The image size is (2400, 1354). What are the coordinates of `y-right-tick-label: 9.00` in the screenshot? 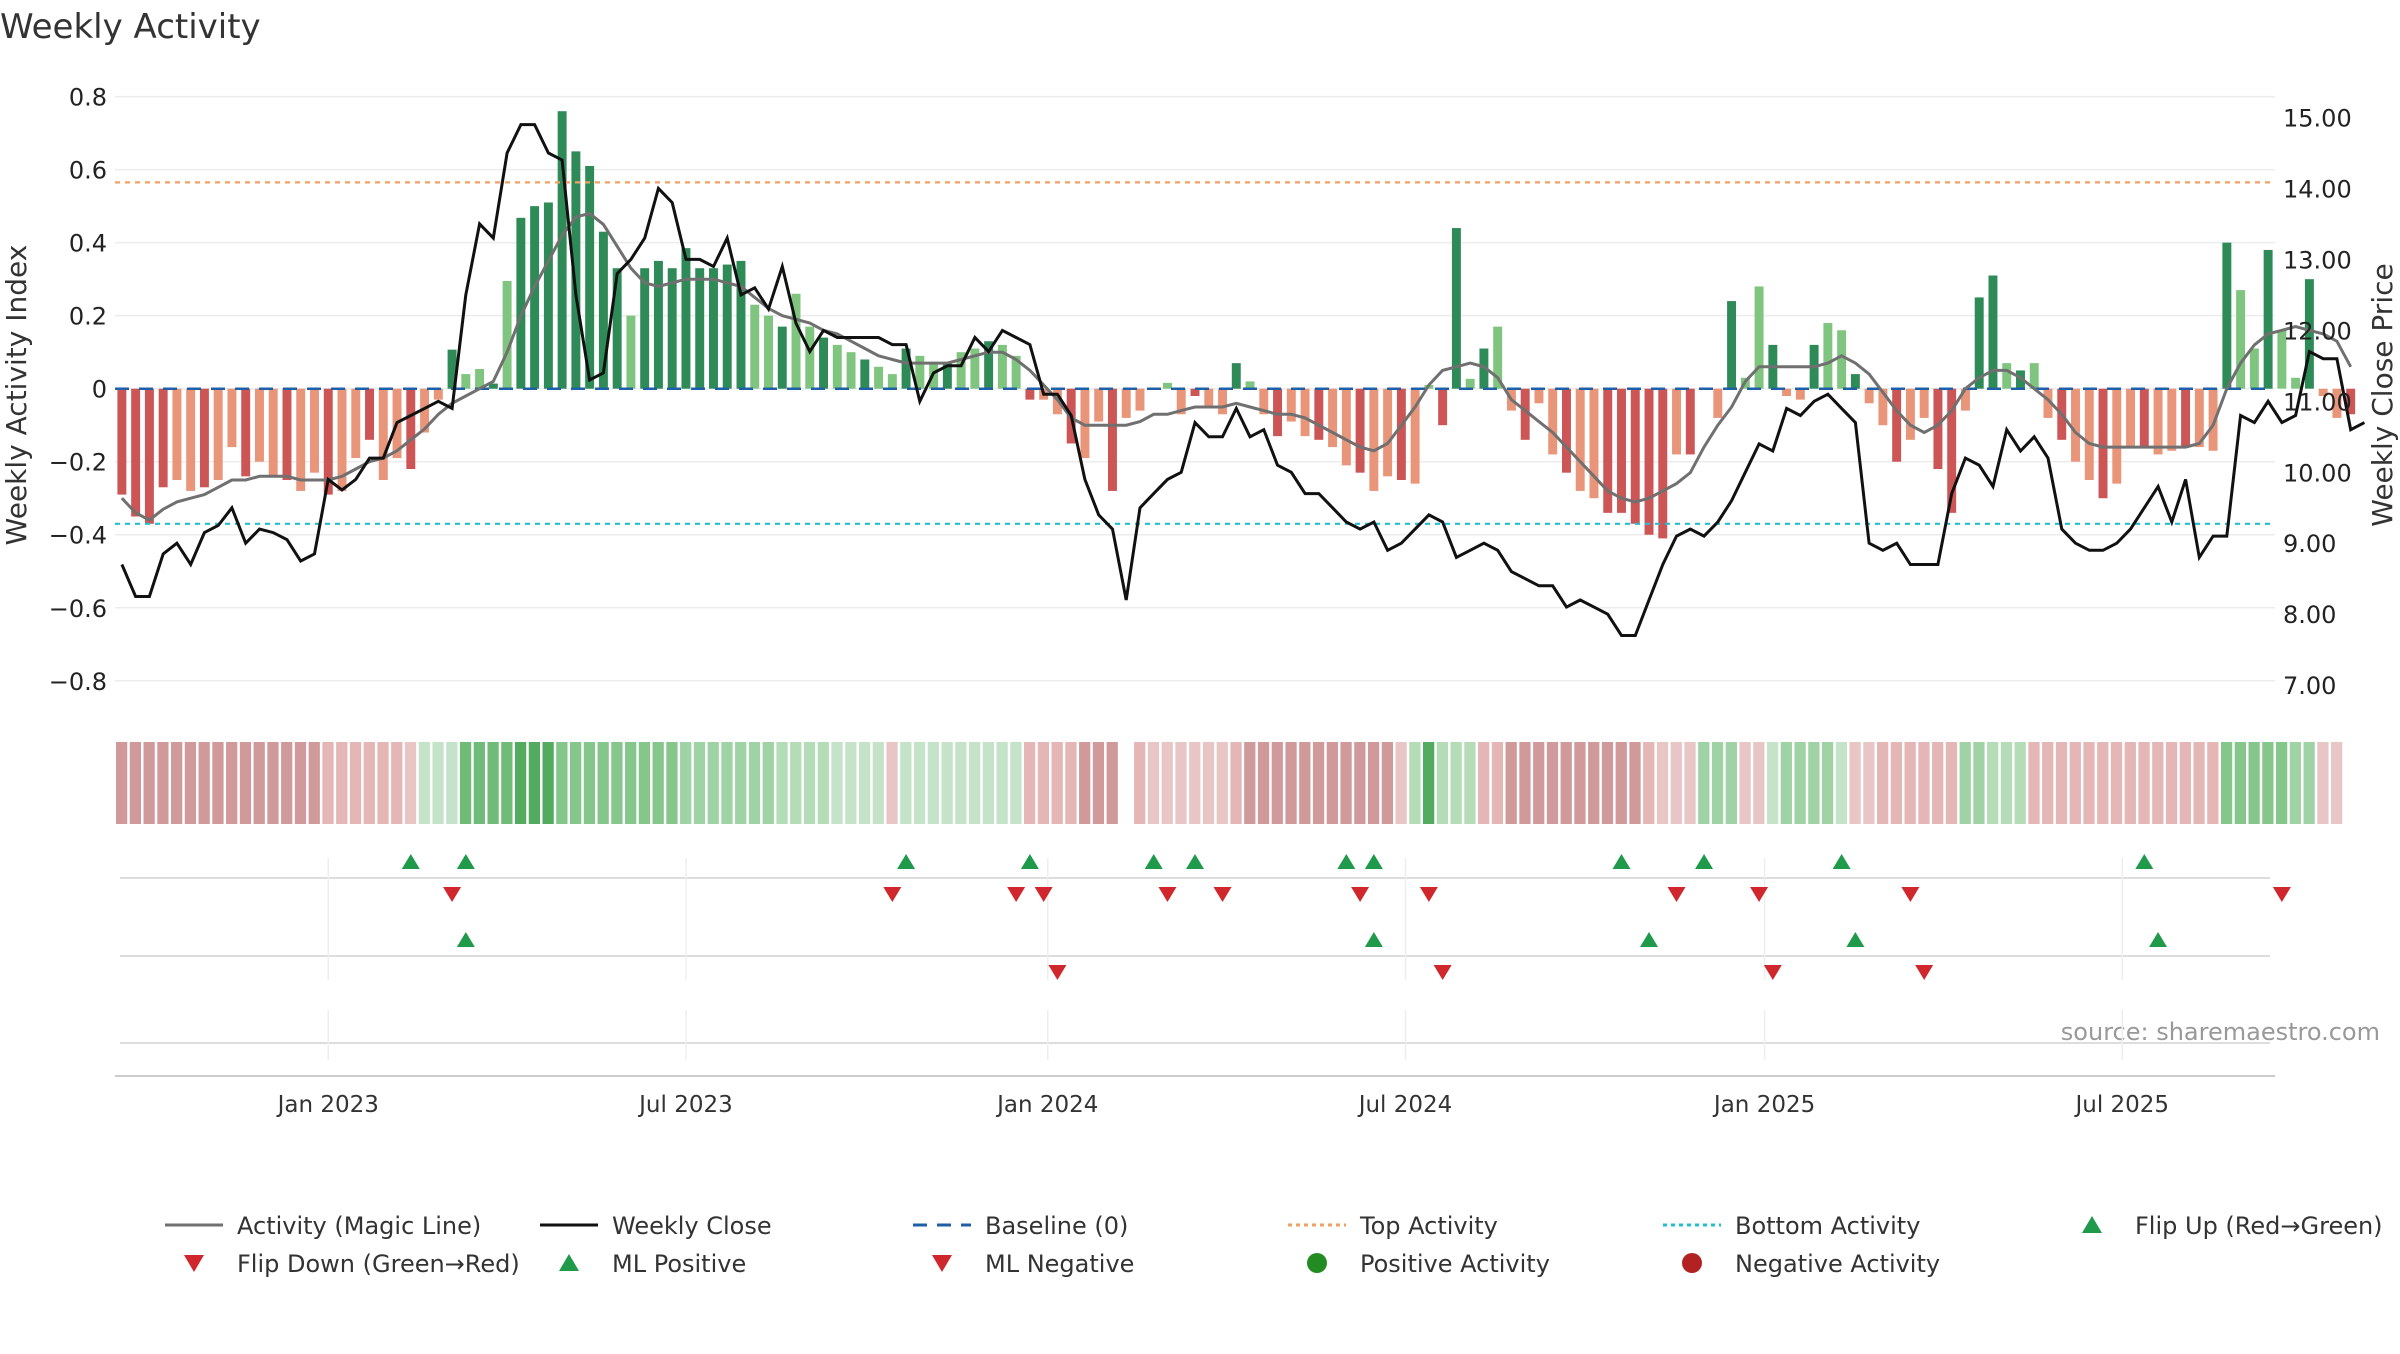 It's located at (2309, 544).